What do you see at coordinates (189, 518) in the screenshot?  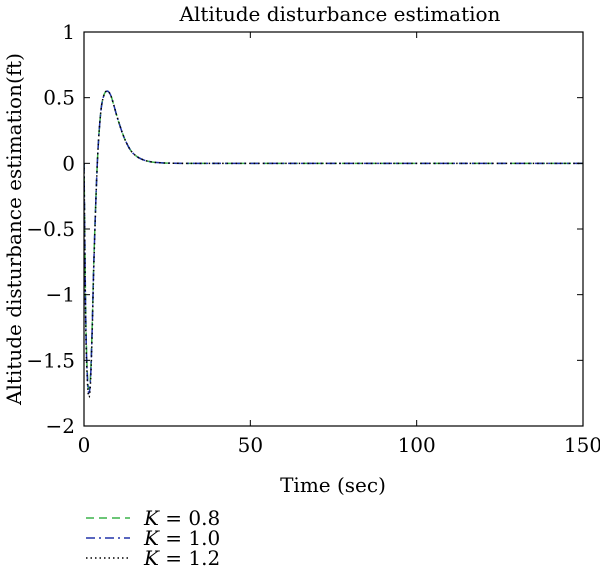 I see `legend-value: = 0.8` at bounding box center [189, 518].